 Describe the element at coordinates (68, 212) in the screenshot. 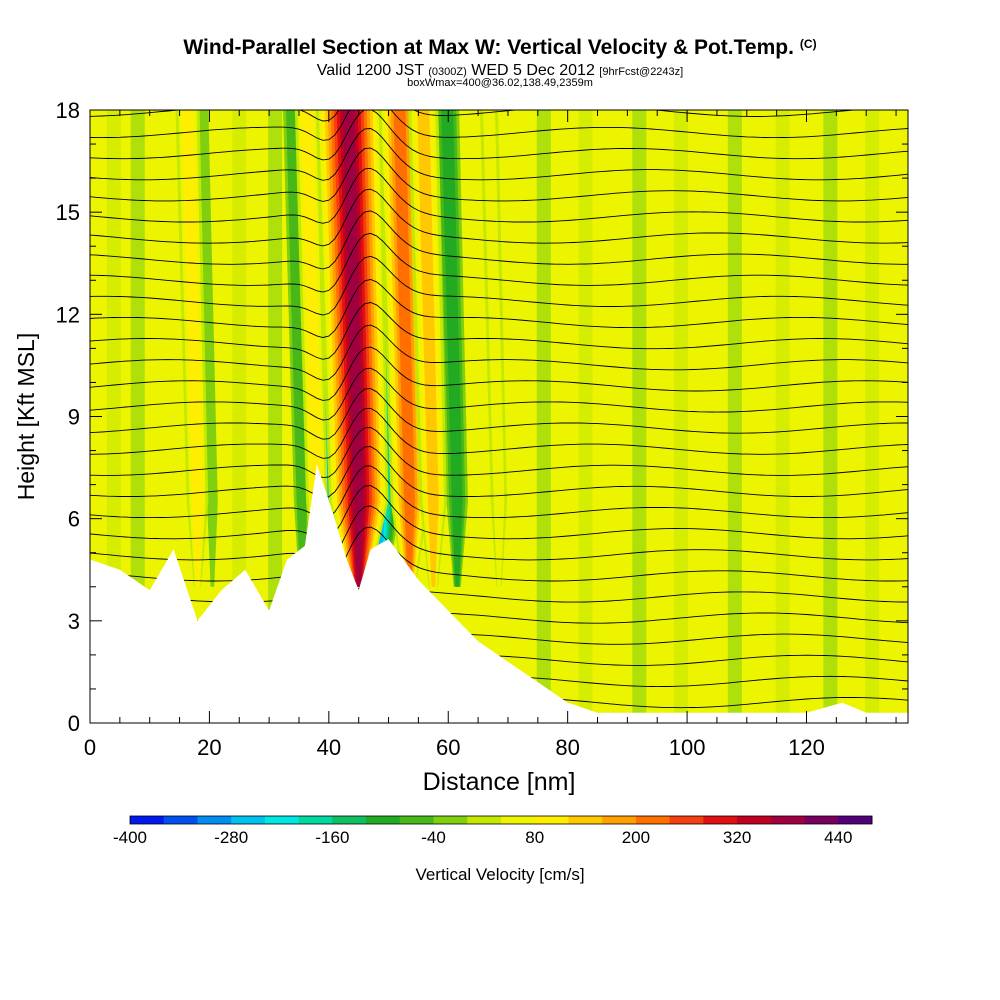

I see `y-tick-label: 15` at that location.